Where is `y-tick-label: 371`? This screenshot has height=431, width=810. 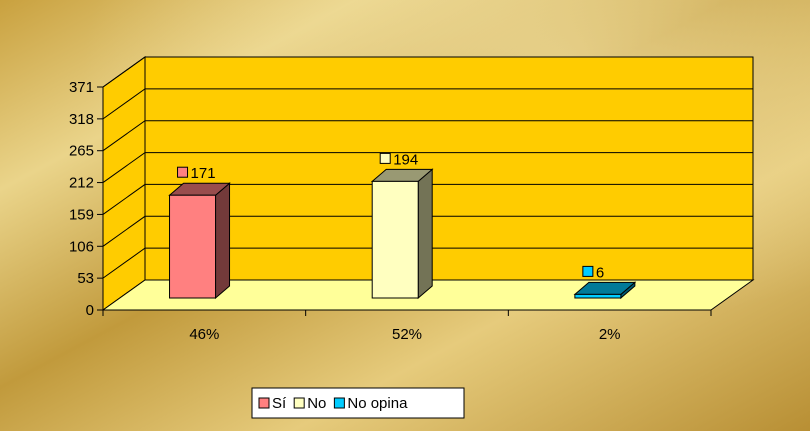
y-tick-label: 371 is located at coordinates (81, 87).